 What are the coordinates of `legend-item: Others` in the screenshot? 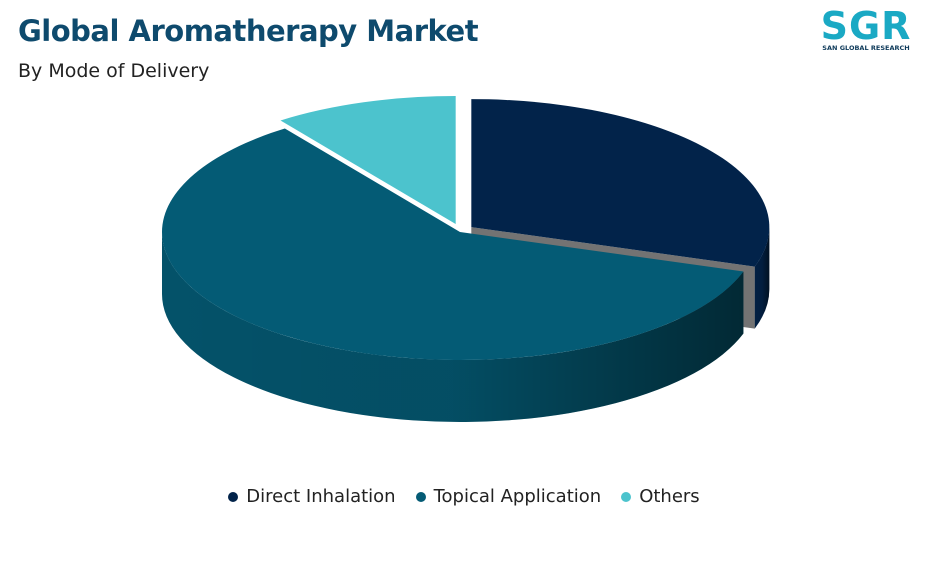 It's located at (660, 496).